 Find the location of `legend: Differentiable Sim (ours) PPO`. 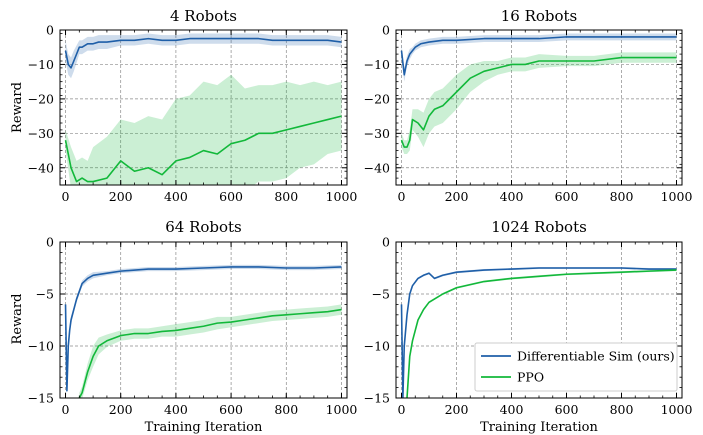

legend: Differentiable Sim (ours) PPO is located at coordinates (576, 367).